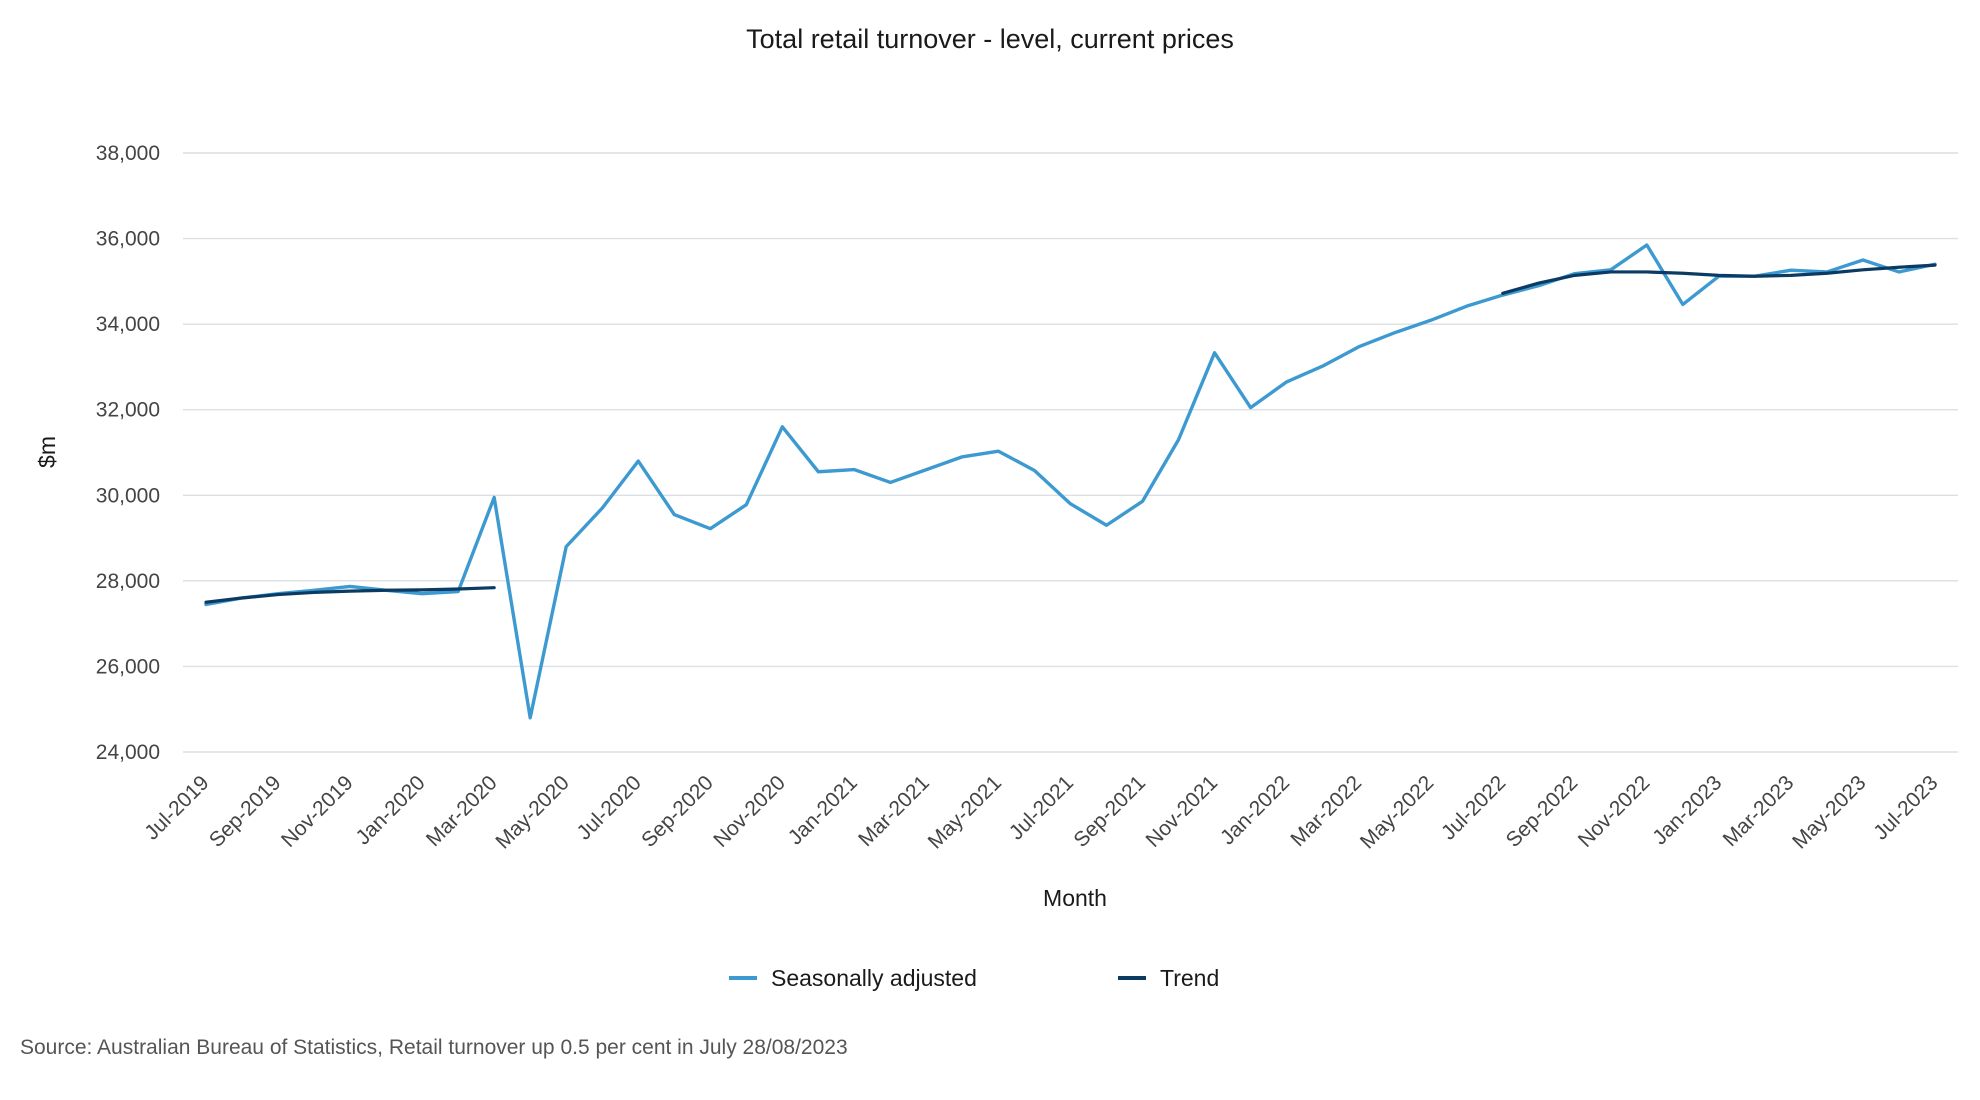 This screenshot has height=1100, width=1980. Describe the element at coordinates (245, 811) in the screenshot. I see `x-tick-label: Sep-2019` at that location.